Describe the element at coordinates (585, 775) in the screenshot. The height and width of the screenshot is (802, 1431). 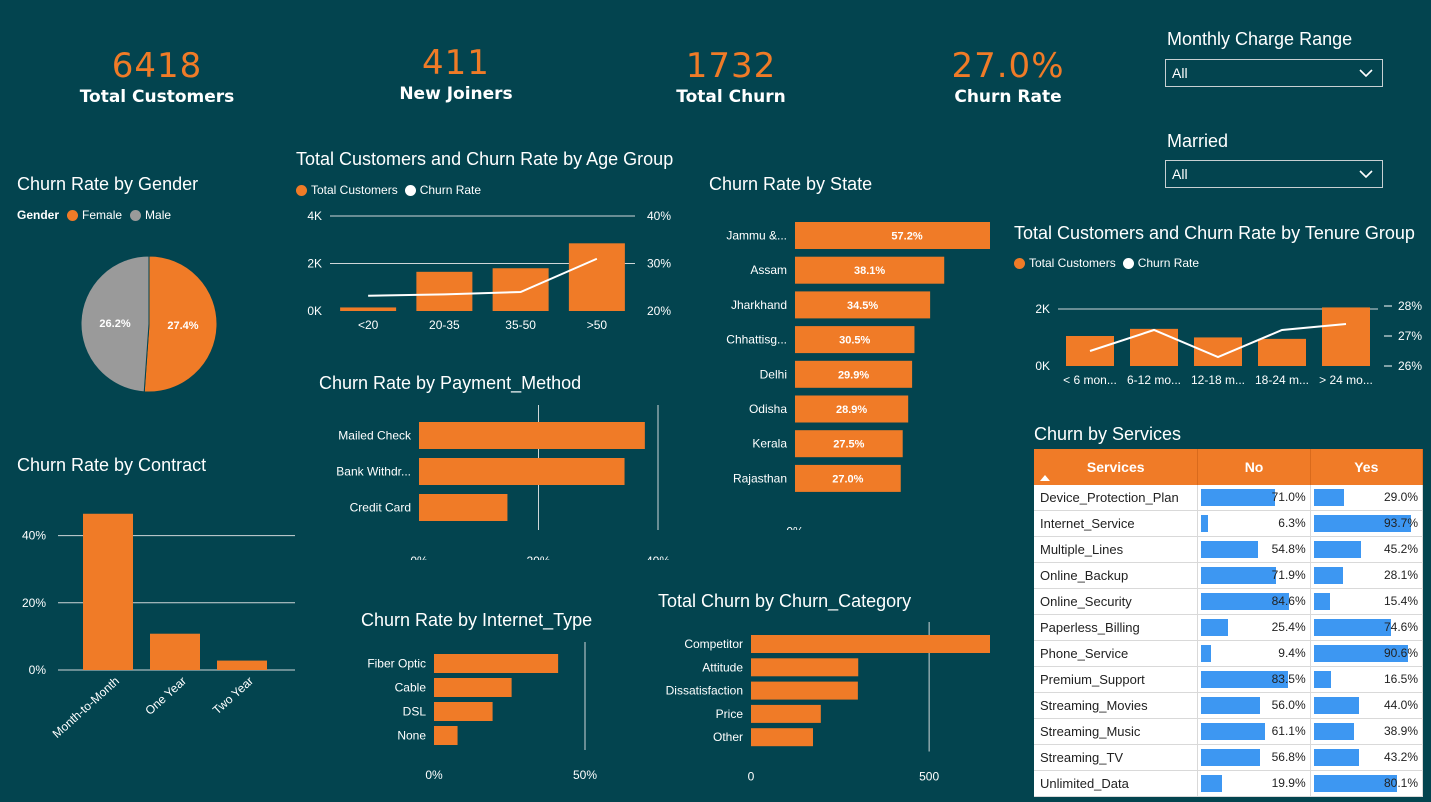
I see `x-tick-label: 50%` at that location.